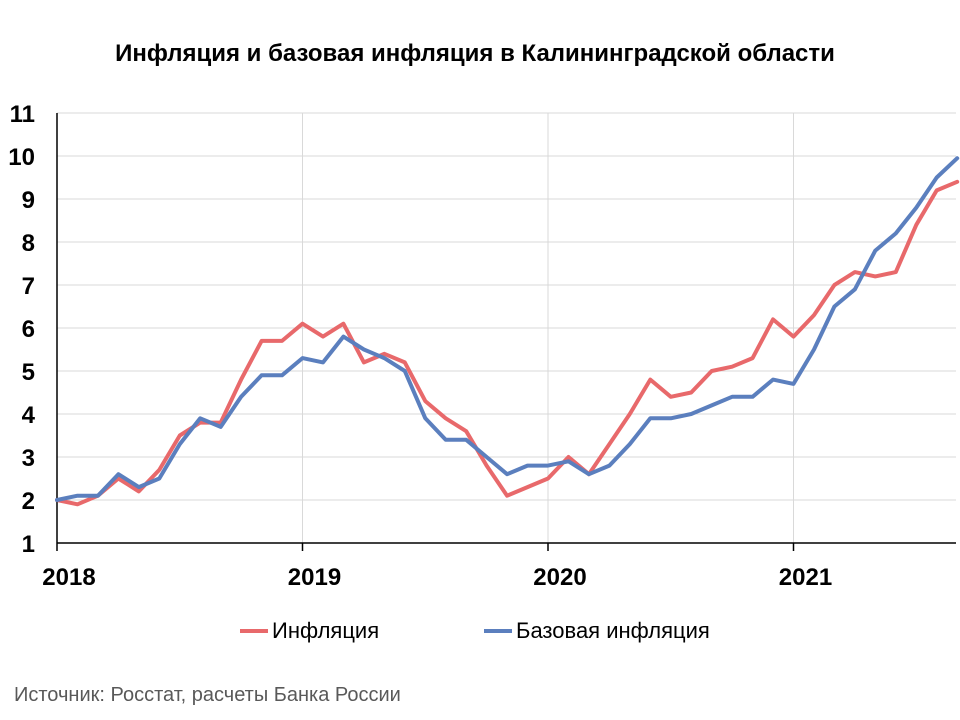  Describe the element at coordinates (21, 157) in the screenshot. I see `y-tick-label: 10` at that location.